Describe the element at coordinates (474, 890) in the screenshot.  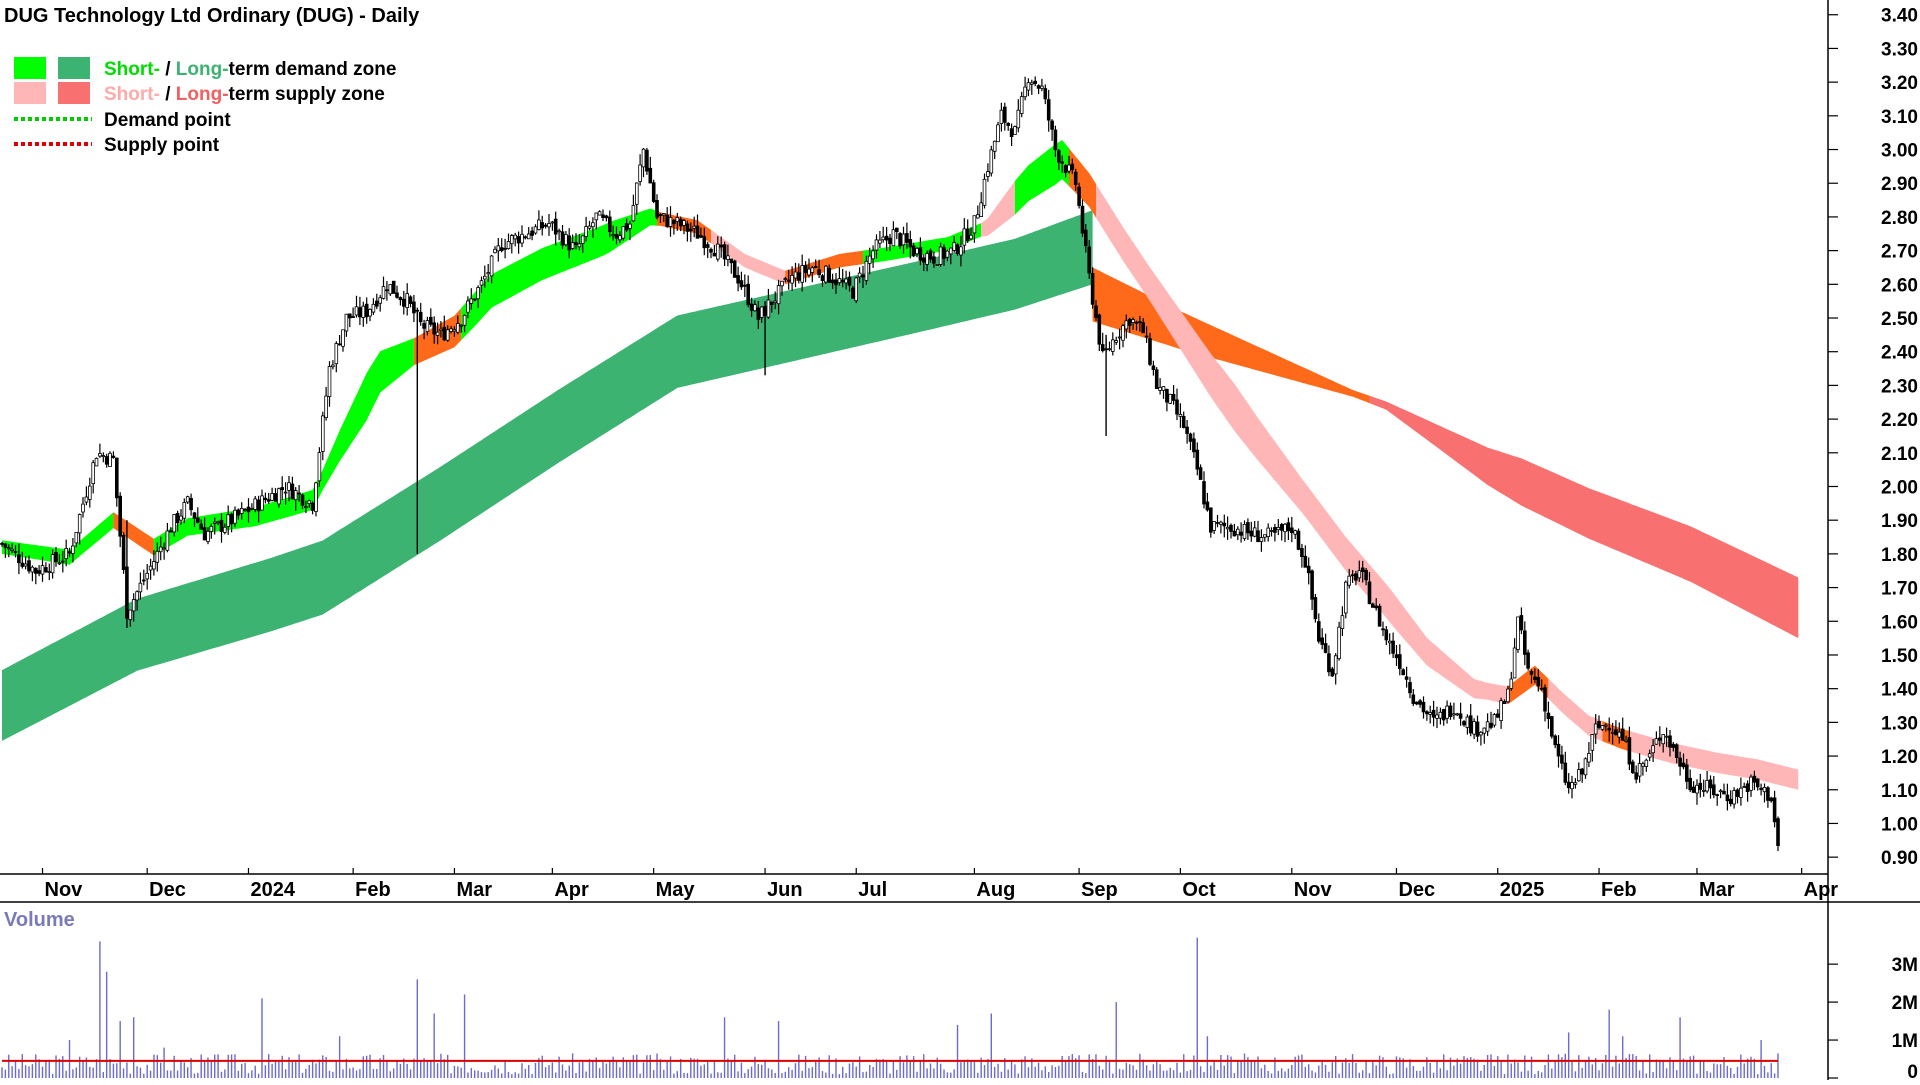
I see `month-label-mar: Mar` at that location.